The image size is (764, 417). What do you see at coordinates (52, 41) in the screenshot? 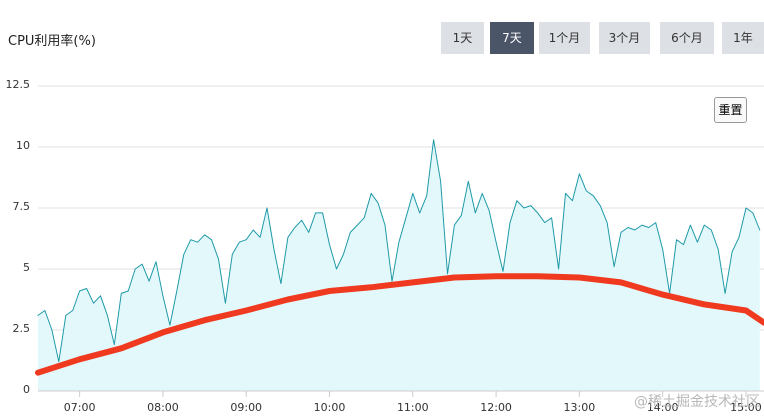
I see `chart-title: CPU利用率(%)` at bounding box center [52, 41].